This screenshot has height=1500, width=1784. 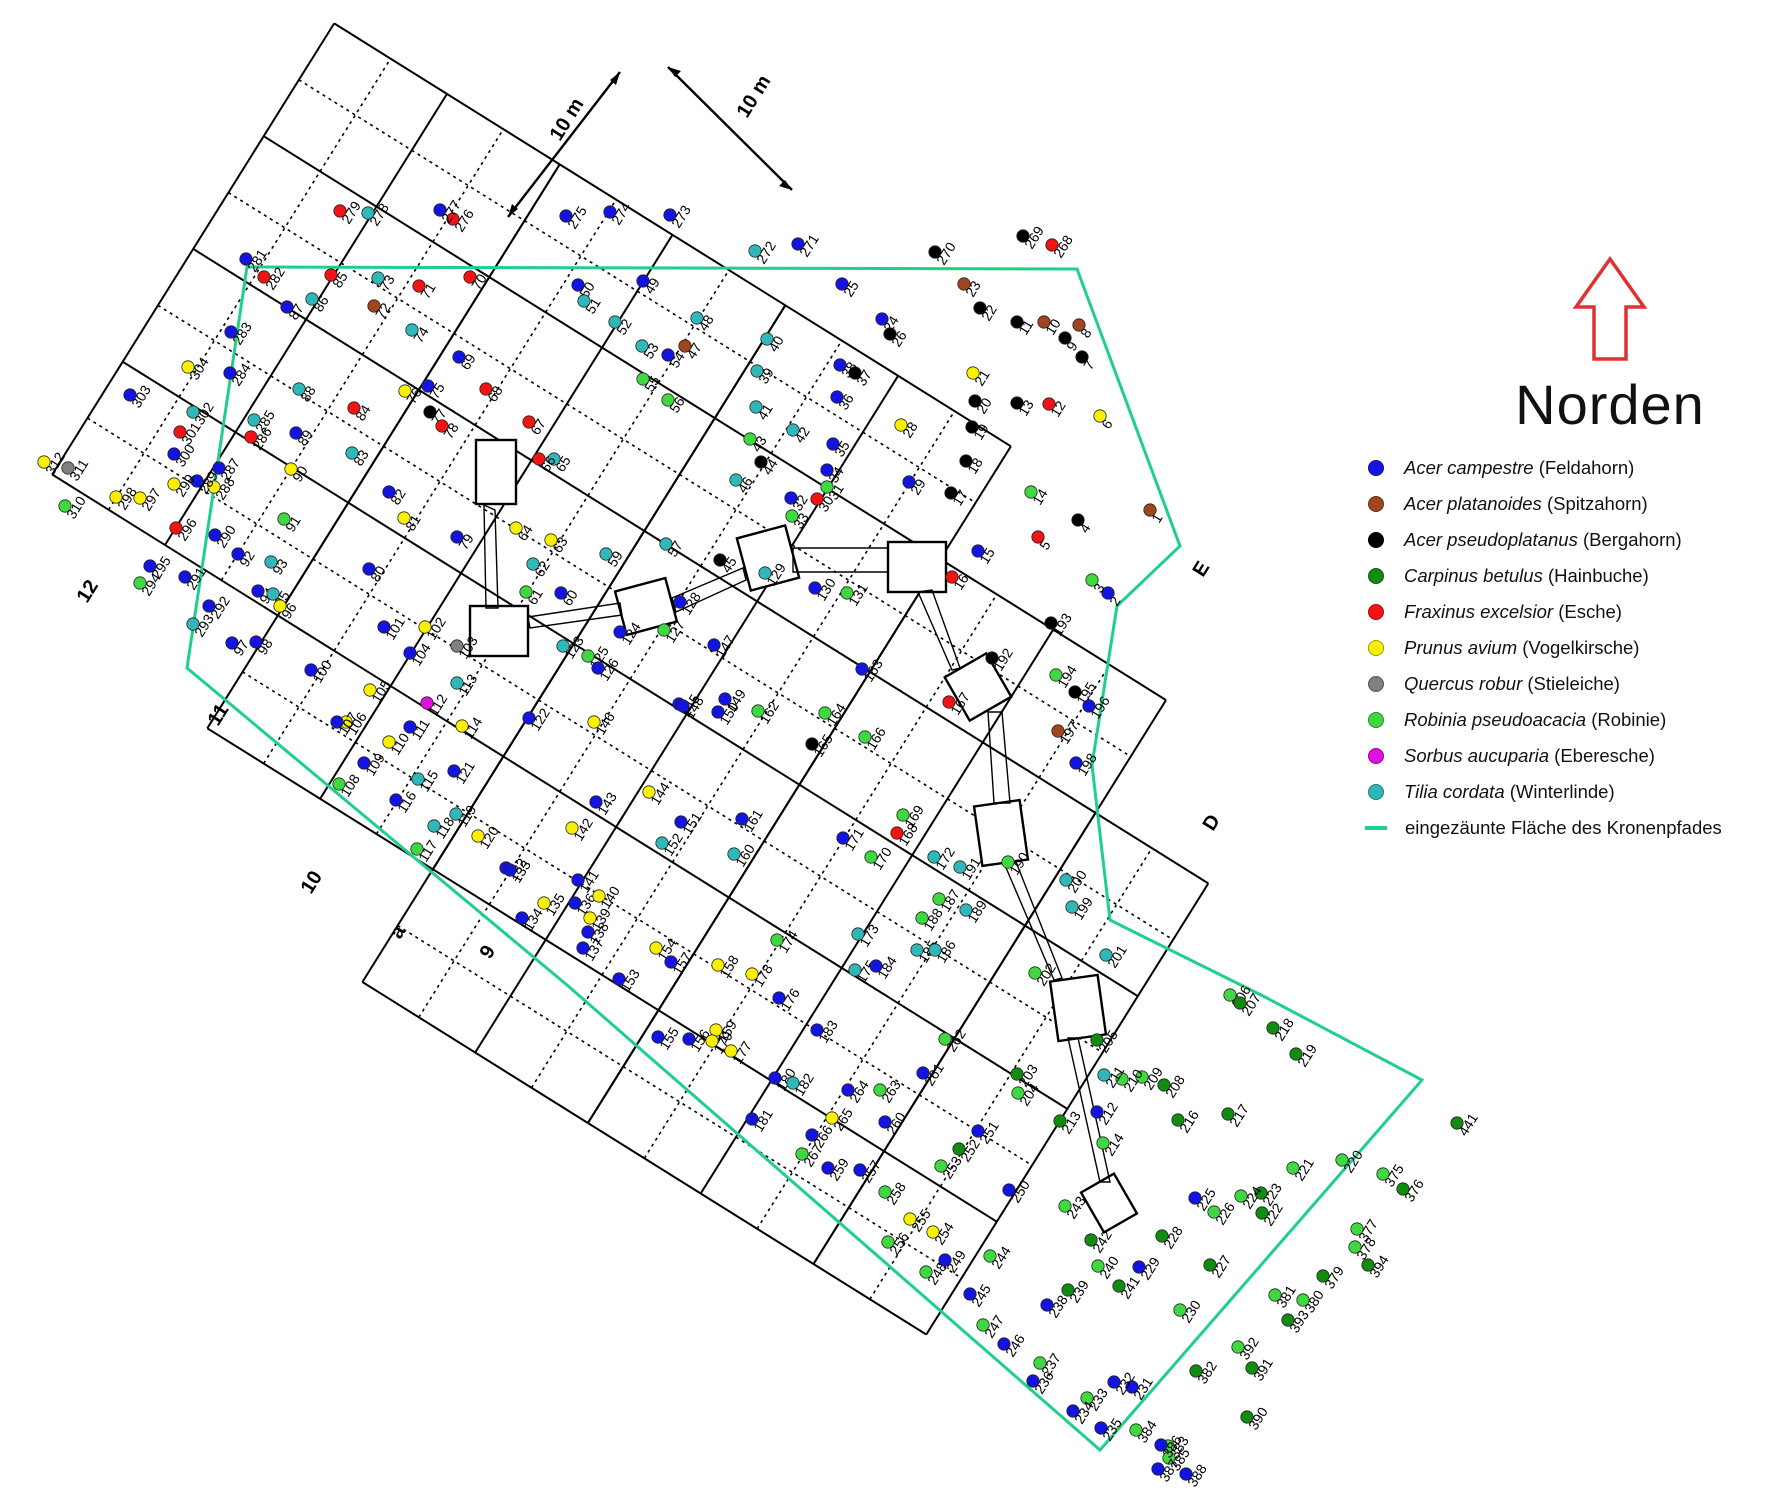 What do you see at coordinates (1545, 720) in the screenshot?
I see `legend-item: Robinia pseudoacacia (Robinie)` at bounding box center [1545, 720].